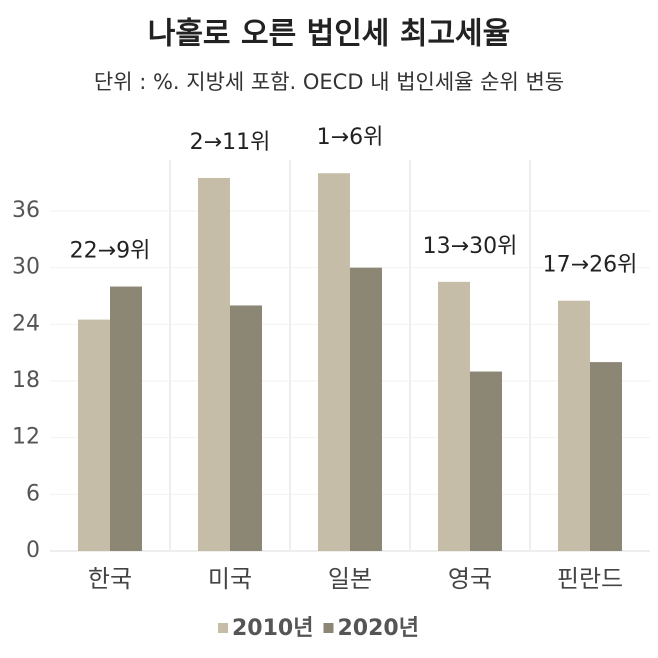 This screenshot has width=658, height=658. What do you see at coordinates (26, 323) in the screenshot?
I see `y-tick-label: 24` at bounding box center [26, 323].